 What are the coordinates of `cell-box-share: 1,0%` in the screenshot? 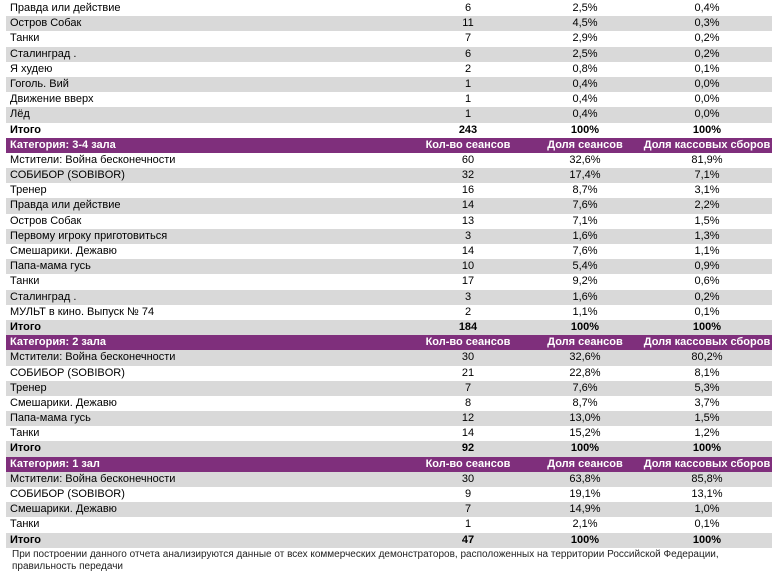 It's located at (707, 509).